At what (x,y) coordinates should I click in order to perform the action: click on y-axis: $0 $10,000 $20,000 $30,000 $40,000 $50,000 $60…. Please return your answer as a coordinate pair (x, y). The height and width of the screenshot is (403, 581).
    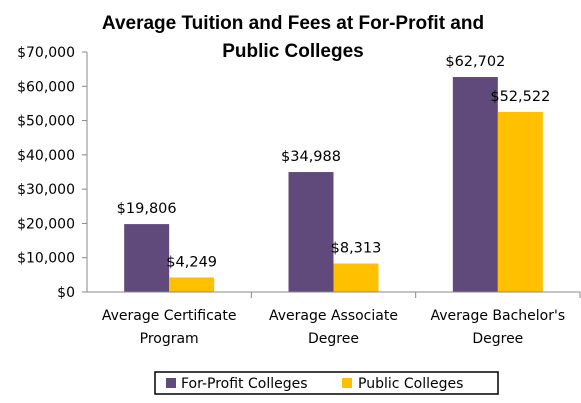
    Looking at the image, I should click on (52, 173).